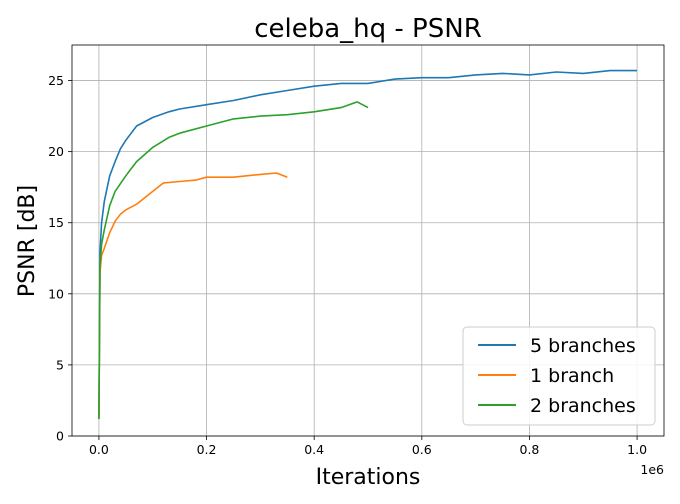  Describe the element at coordinates (56, 293) in the screenshot. I see `y-tick-label: 10` at that location.